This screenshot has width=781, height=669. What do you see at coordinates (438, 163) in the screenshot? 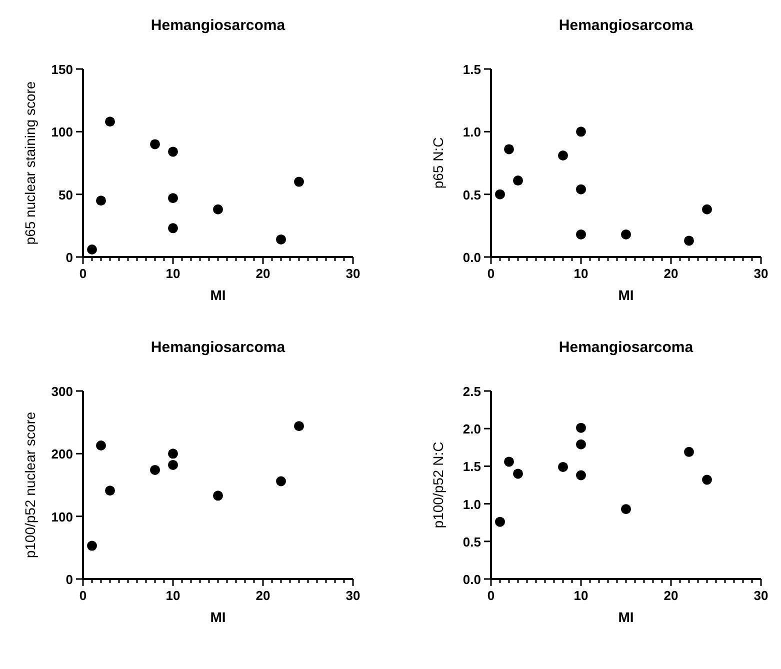
I see `y-axis-title: p65 N:C` at bounding box center [438, 163].